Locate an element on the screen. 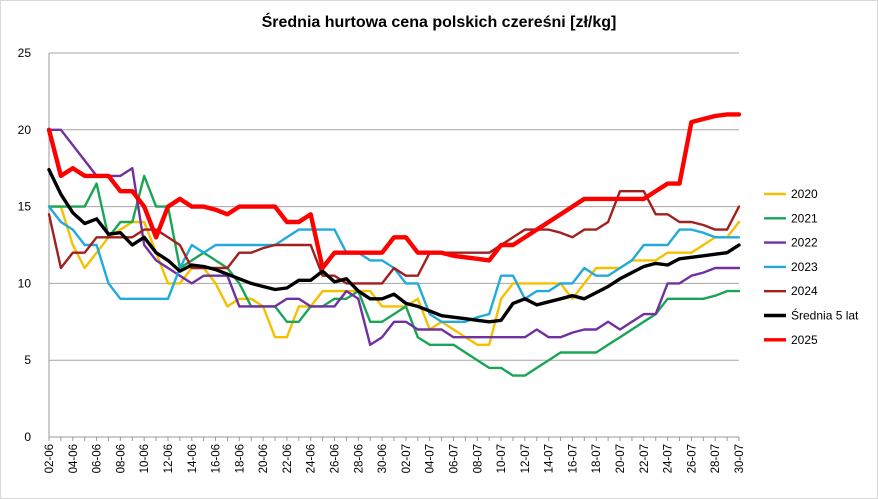 This screenshot has height=499, width=878. x-tick-label: 28-07 is located at coordinates (716, 458).